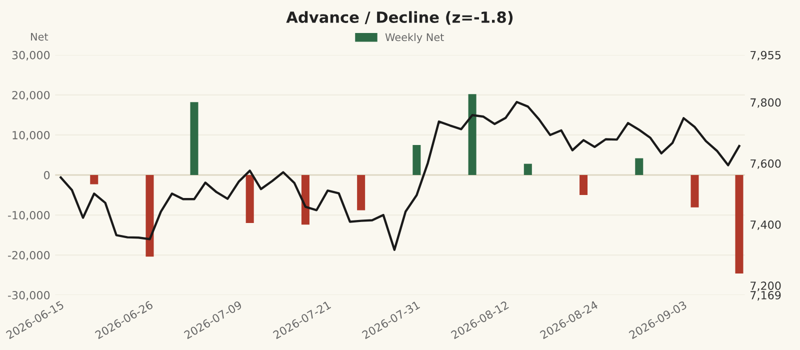  I want to click on y-tick-label: -20,000, so click(29, 256).